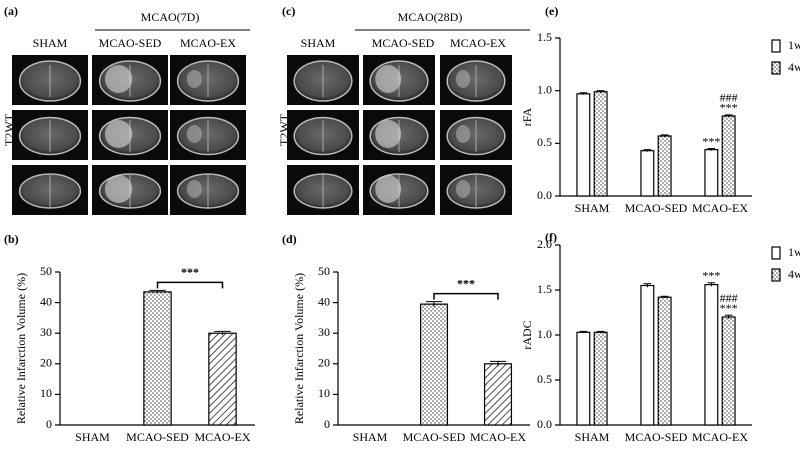 The image size is (800, 450). I want to click on panel-label: (e), so click(551, 11).